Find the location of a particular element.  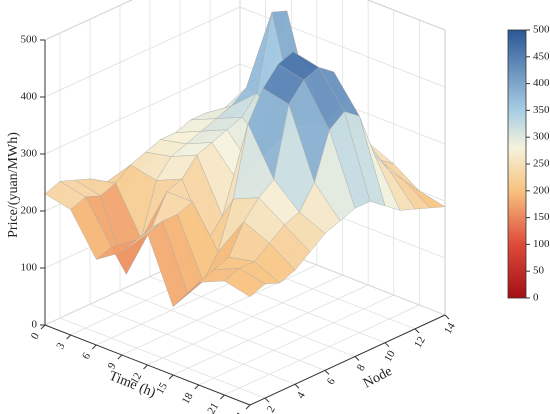

y-tick-label: 14 is located at coordinates (450, 328).